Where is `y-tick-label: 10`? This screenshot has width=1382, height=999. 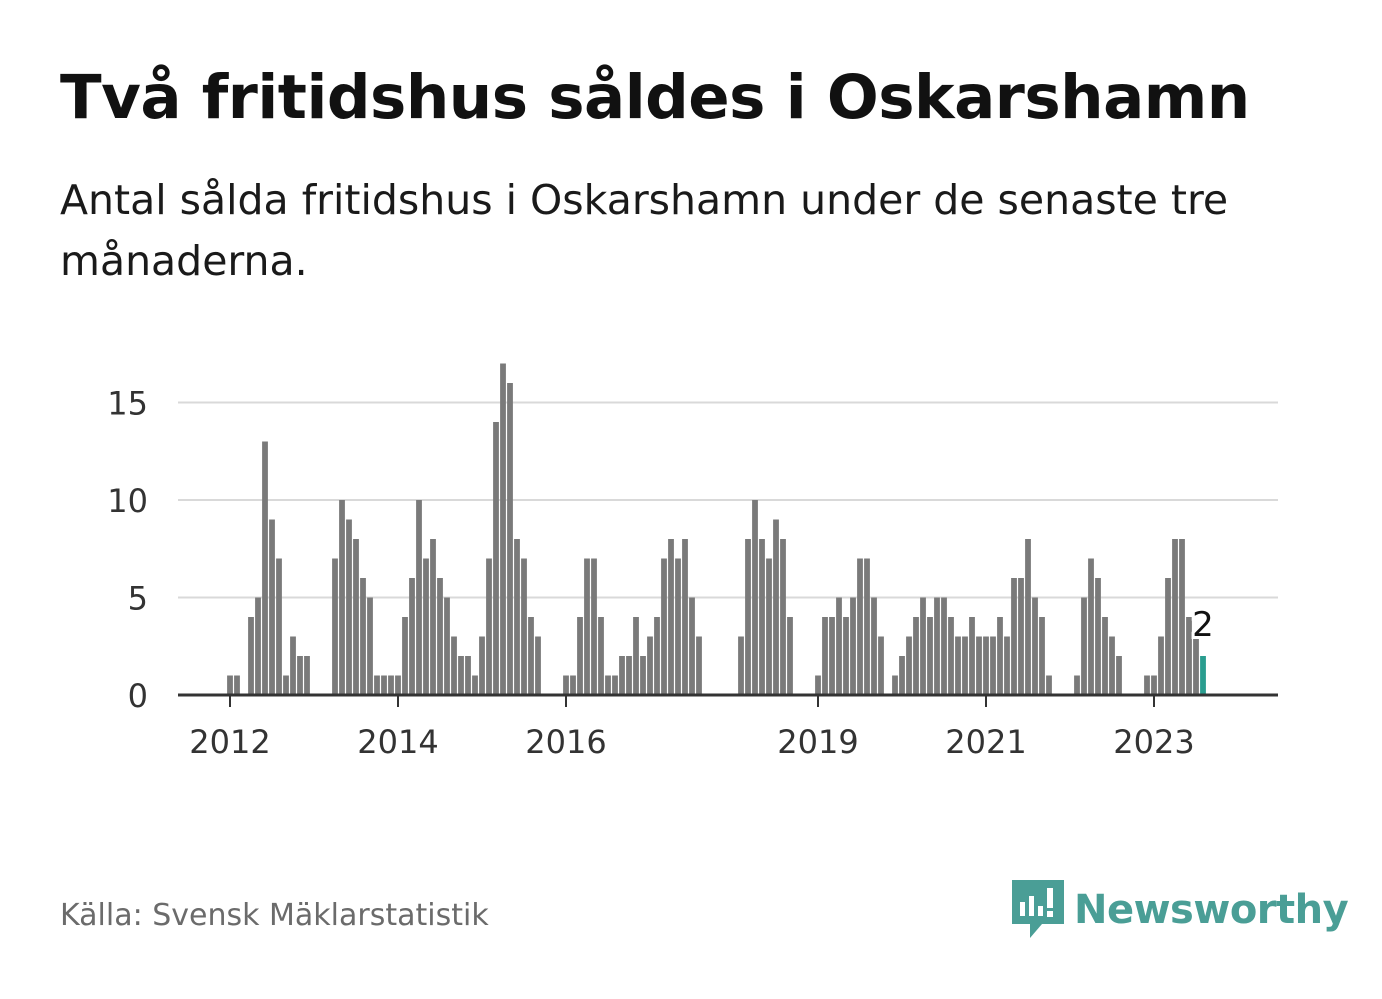 y-tick-label: 10 is located at coordinates (127, 501).